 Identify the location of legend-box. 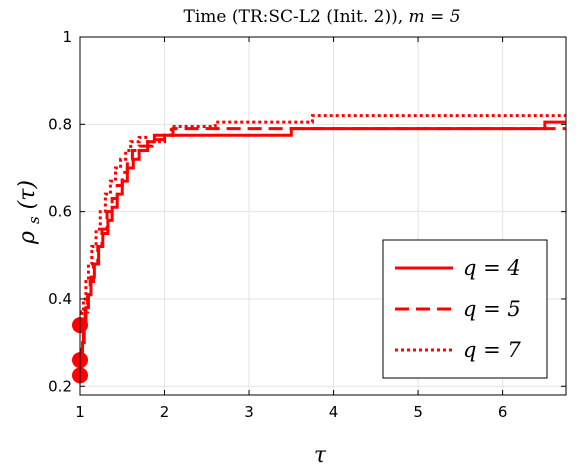
(465, 309).